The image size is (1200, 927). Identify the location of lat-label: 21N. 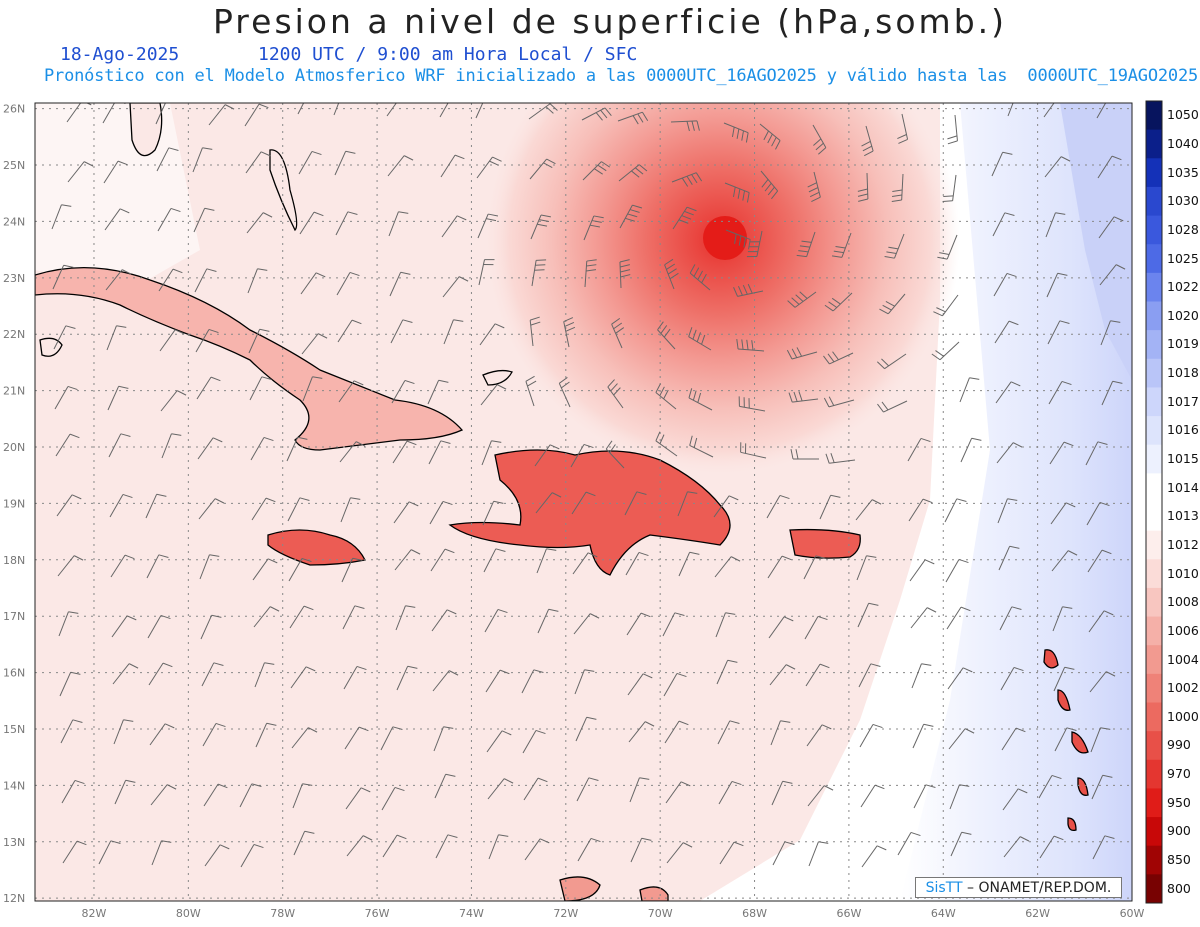
(14, 391).